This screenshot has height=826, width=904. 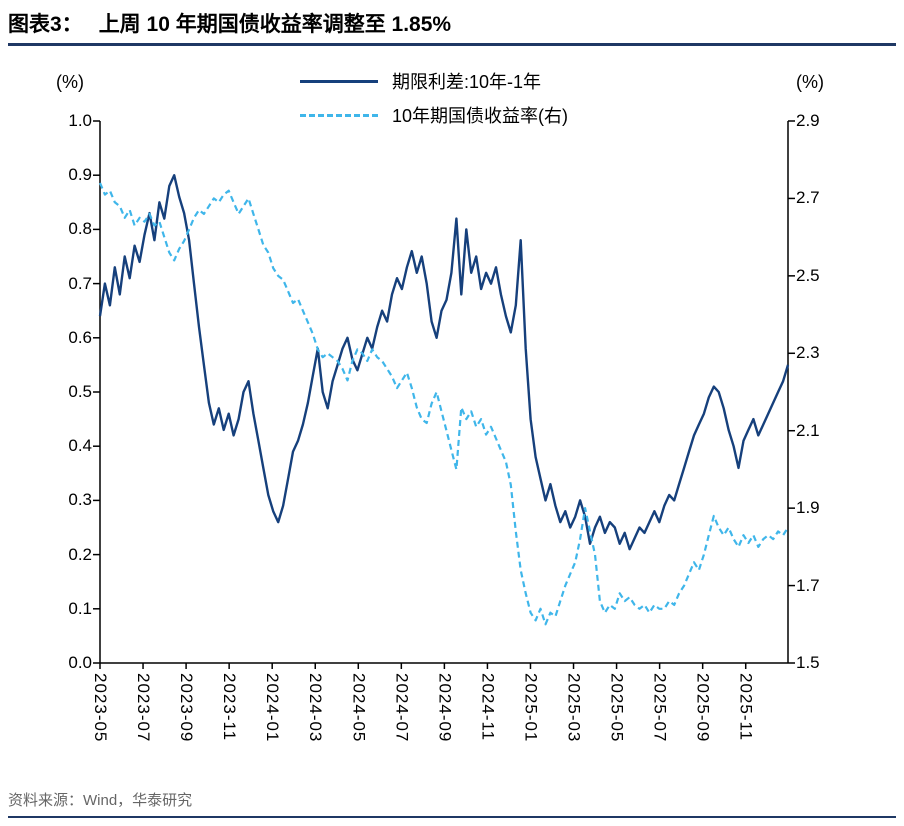 What do you see at coordinates (275, 24) in the screenshot?
I see `page-title: 上周 10 年期国债收益率调整至 1.85%` at bounding box center [275, 24].